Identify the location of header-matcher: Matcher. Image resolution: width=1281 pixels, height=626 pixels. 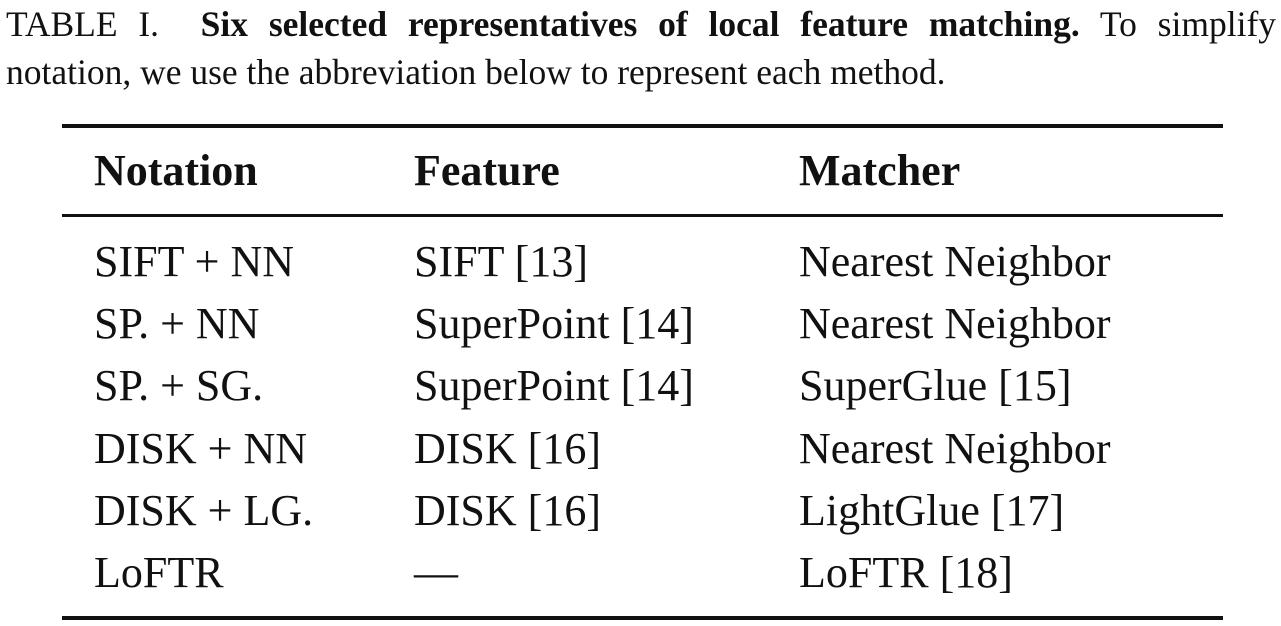
(880, 170).